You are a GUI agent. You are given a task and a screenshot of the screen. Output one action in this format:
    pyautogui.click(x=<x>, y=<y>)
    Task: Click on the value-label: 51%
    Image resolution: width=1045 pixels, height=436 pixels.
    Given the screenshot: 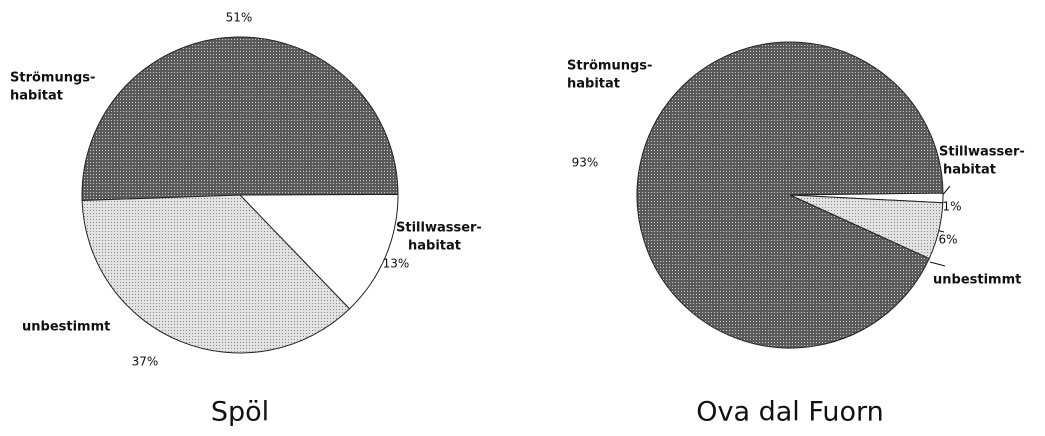 What is the action you would take?
    pyautogui.click(x=239, y=18)
    